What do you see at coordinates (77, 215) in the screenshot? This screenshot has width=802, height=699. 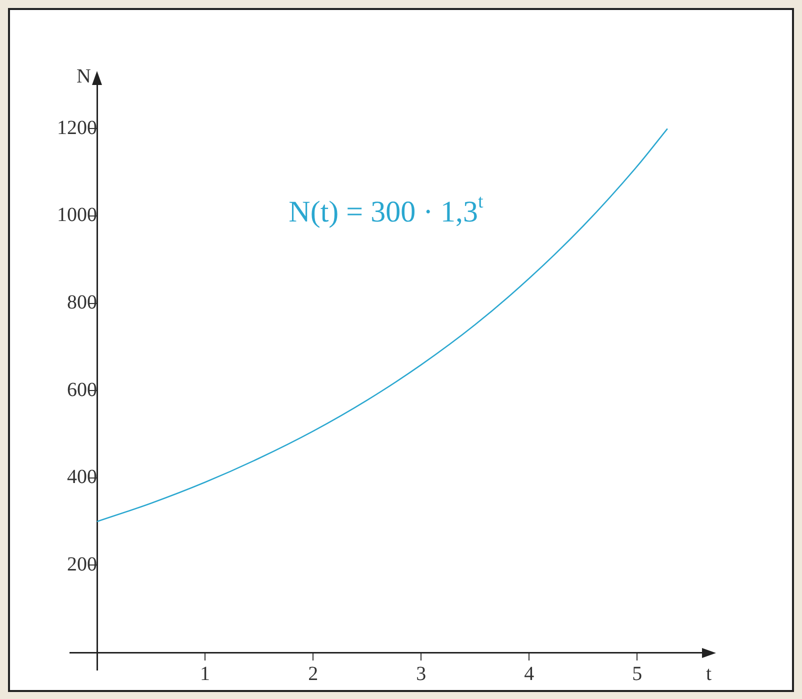 I see `y-tick-label: 1000` at bounding box center [77, 215].